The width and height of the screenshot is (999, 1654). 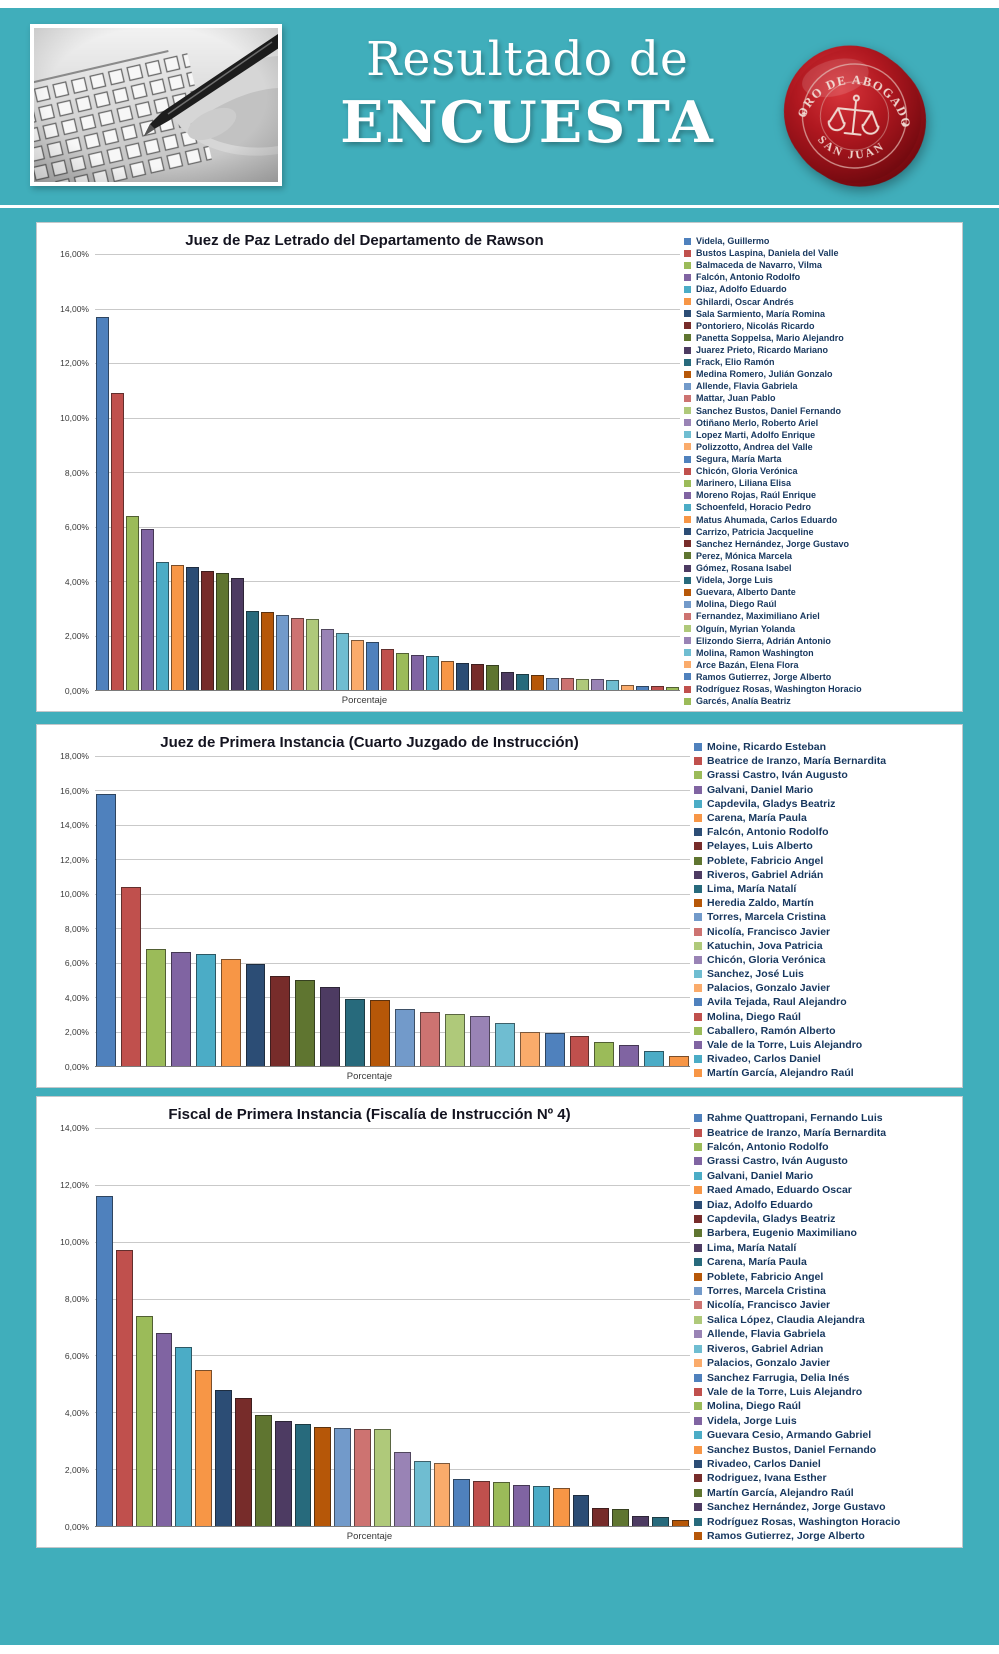 I want to click on legend-label: Matus Ahumada, Carlos Eduardo, so click(x=767, y=519).